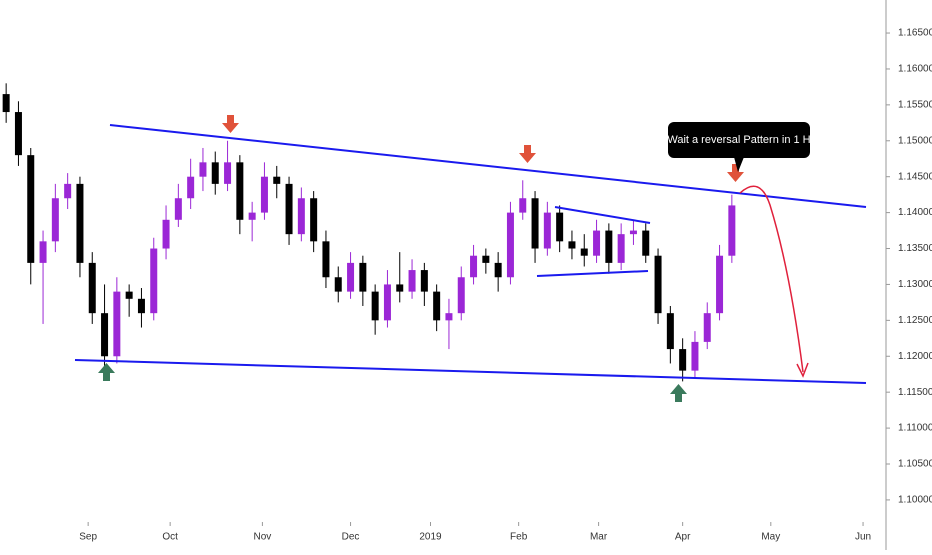 This screenshot has width=932, height=555. What do you see at coordinates (351, 537) in the screenshot?
I see `x-tick-label: Dec` at bounding box center [351, 537].